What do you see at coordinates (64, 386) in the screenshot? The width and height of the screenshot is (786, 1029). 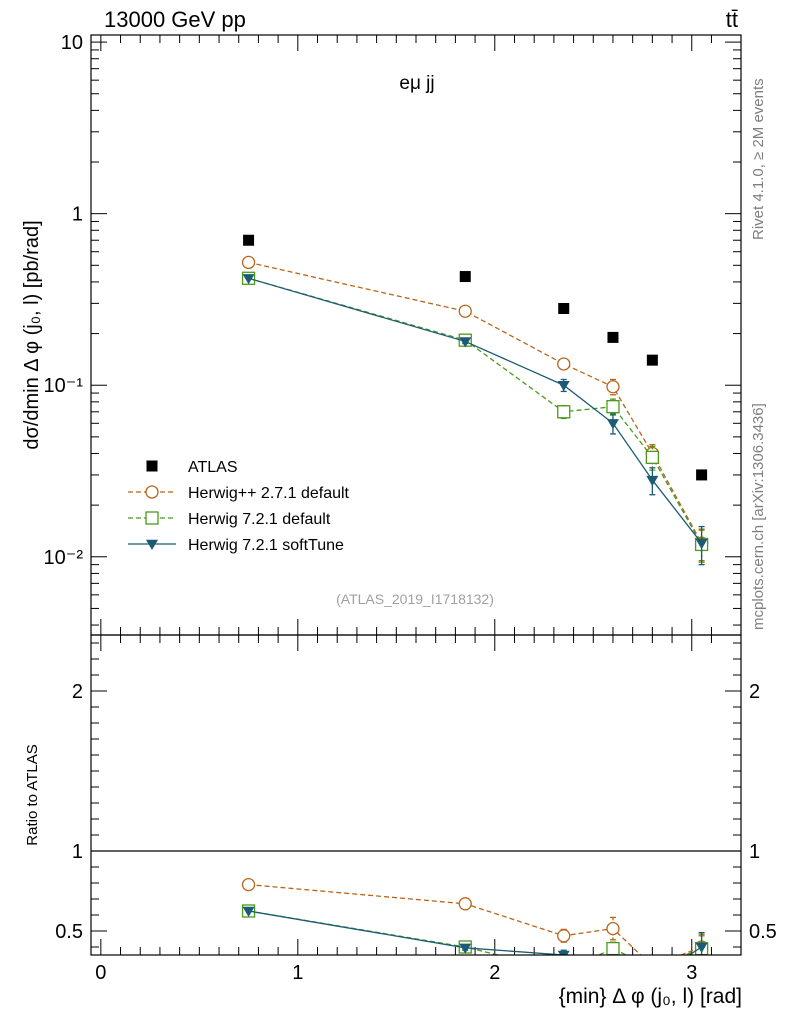 I see `main-y-tick-label: 10⁻¹` at bounding box center [64, 386].